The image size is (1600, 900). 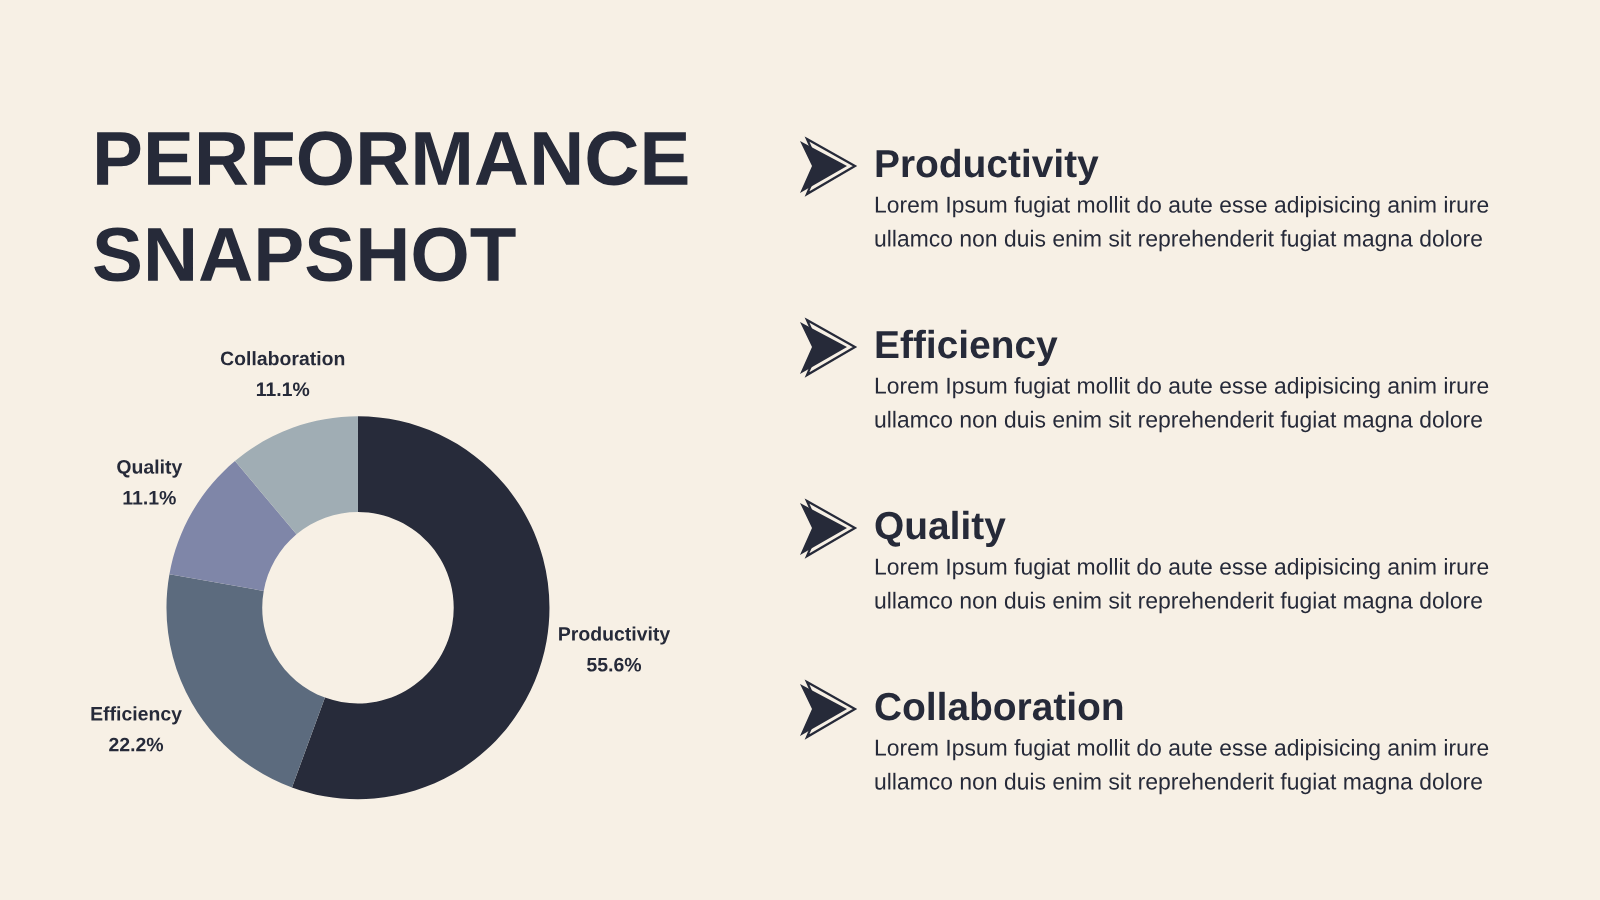 I want to click on slice-label: Collaboration, so click(x=282, y=358).